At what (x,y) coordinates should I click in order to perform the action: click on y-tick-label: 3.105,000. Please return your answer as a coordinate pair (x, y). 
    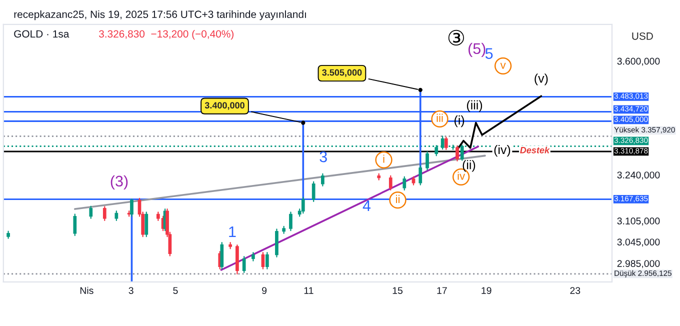
    Looking at the image, I should click on (638, 222).